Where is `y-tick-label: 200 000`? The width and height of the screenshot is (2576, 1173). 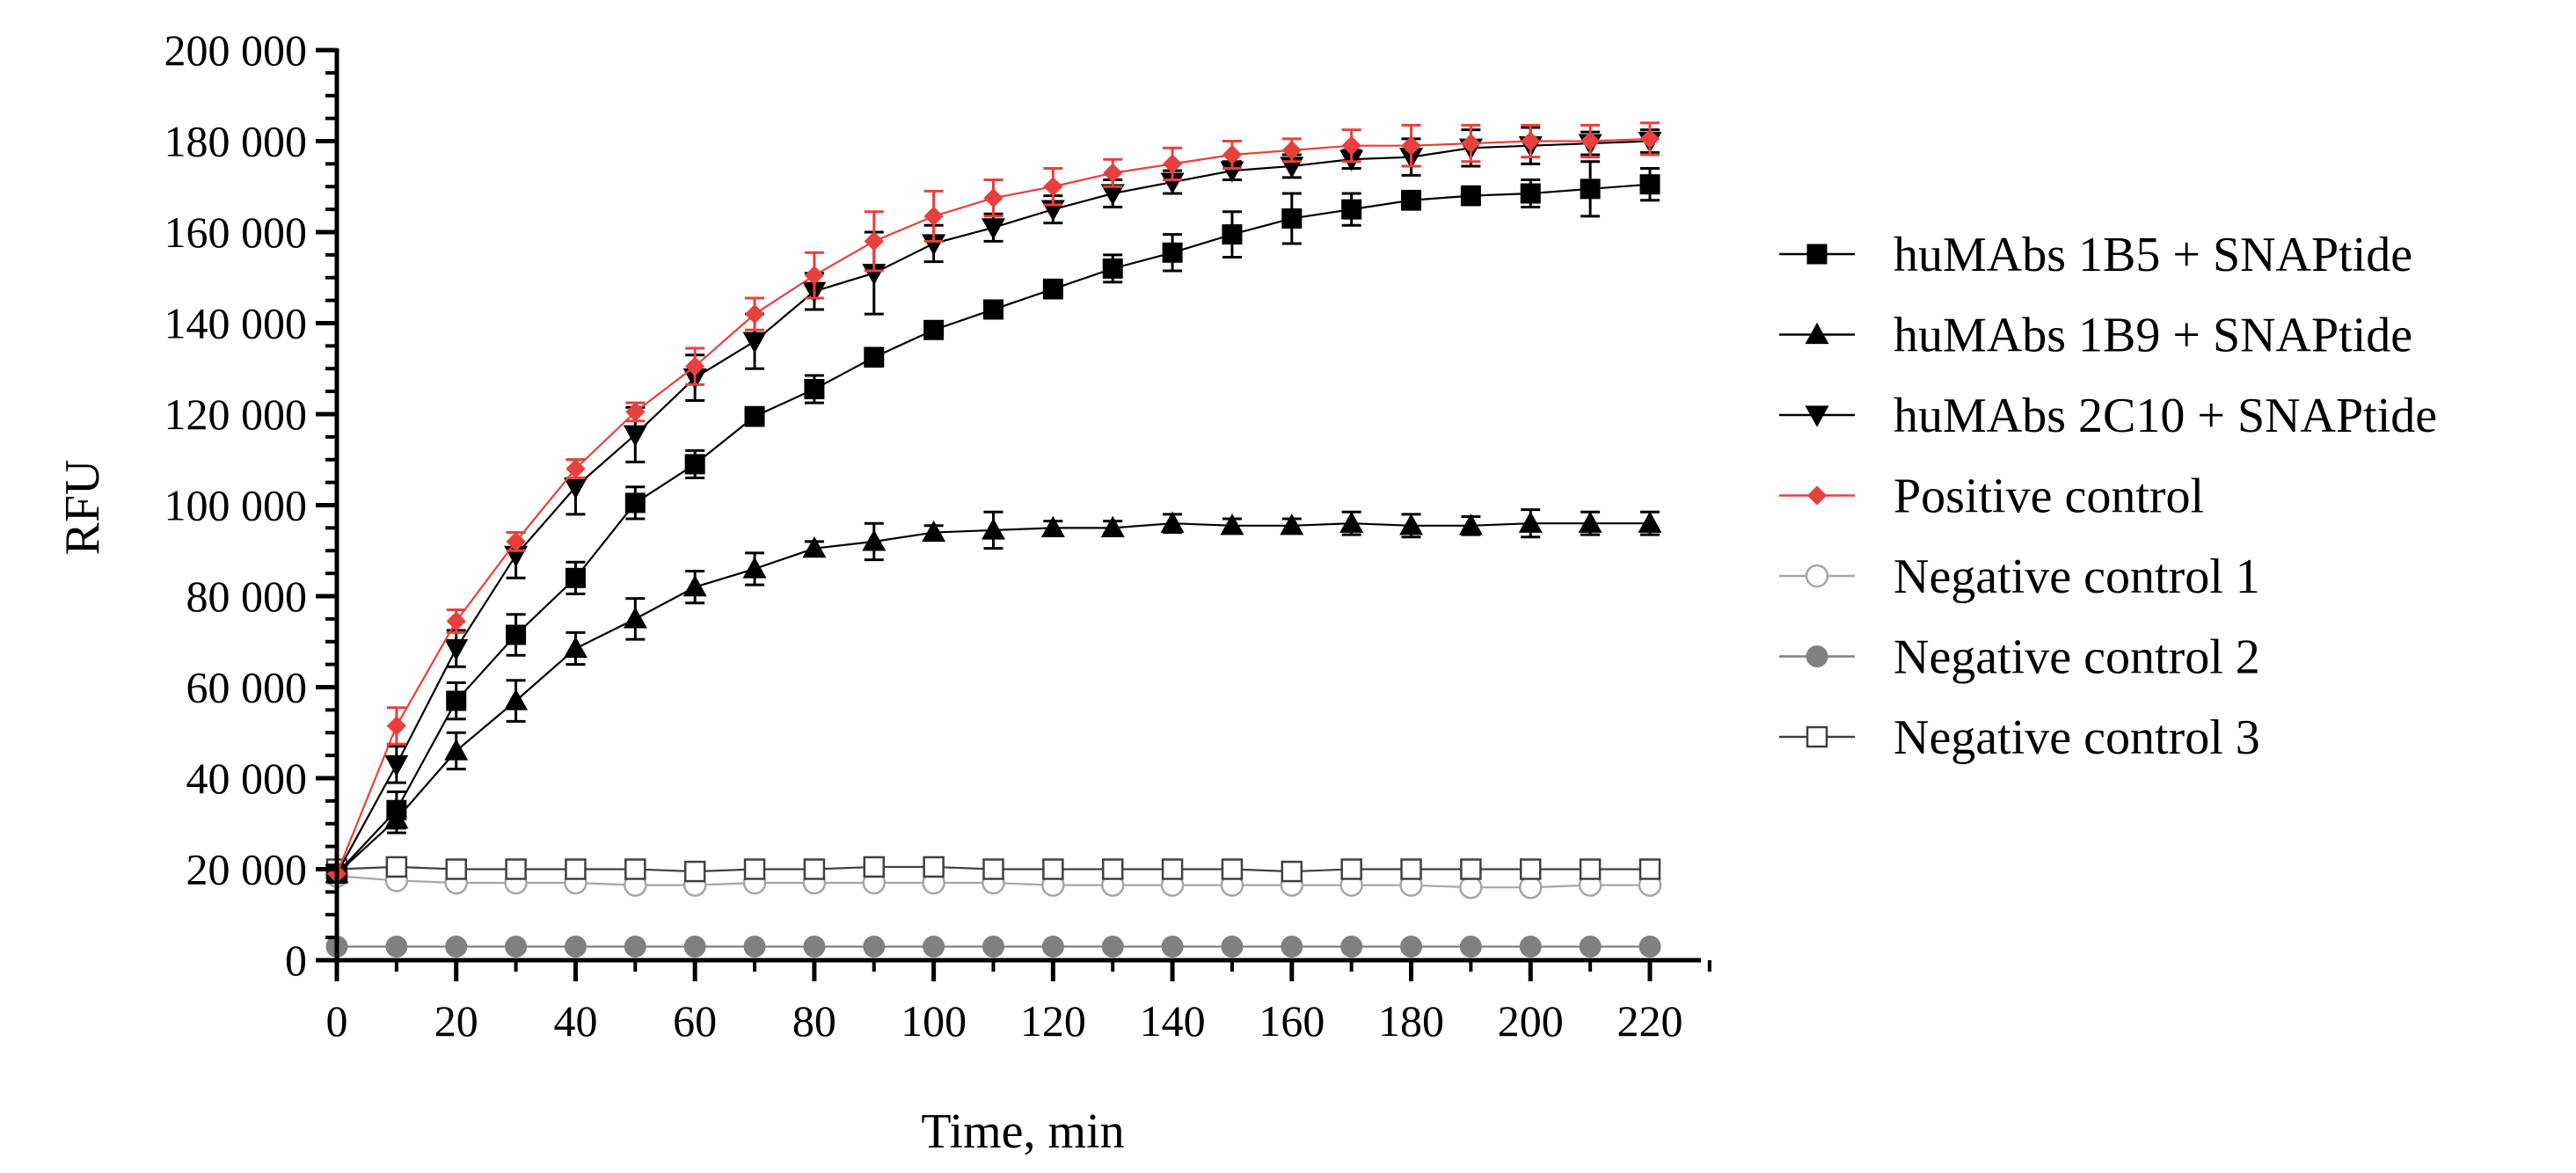 y-tick-label: 200 000 is located at coordinates (236, 50).